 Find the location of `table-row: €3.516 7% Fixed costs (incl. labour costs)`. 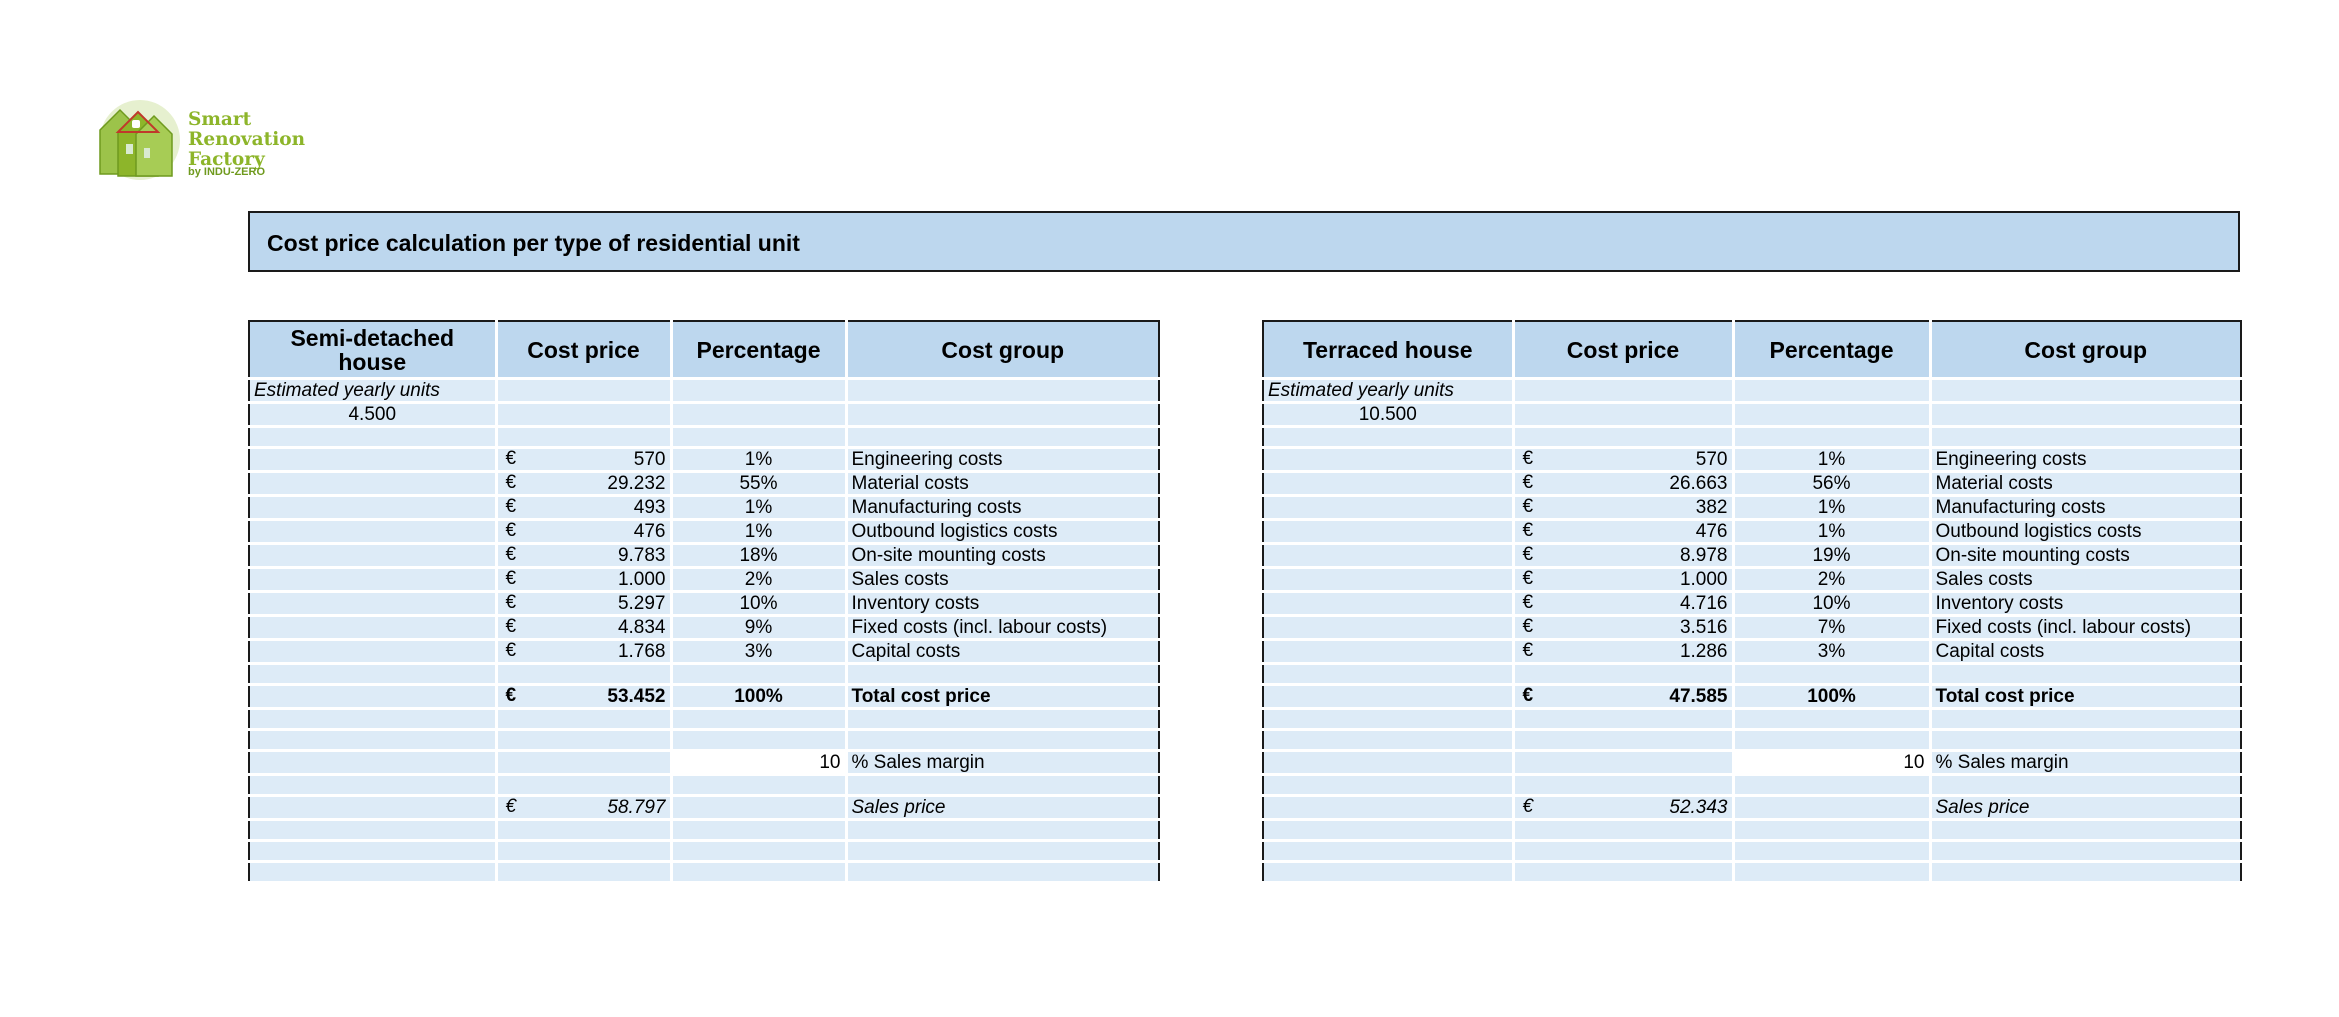

table-row: €3.516 7% Fixed costs (incl. labour costs) is located at coordinates (1752, 628).